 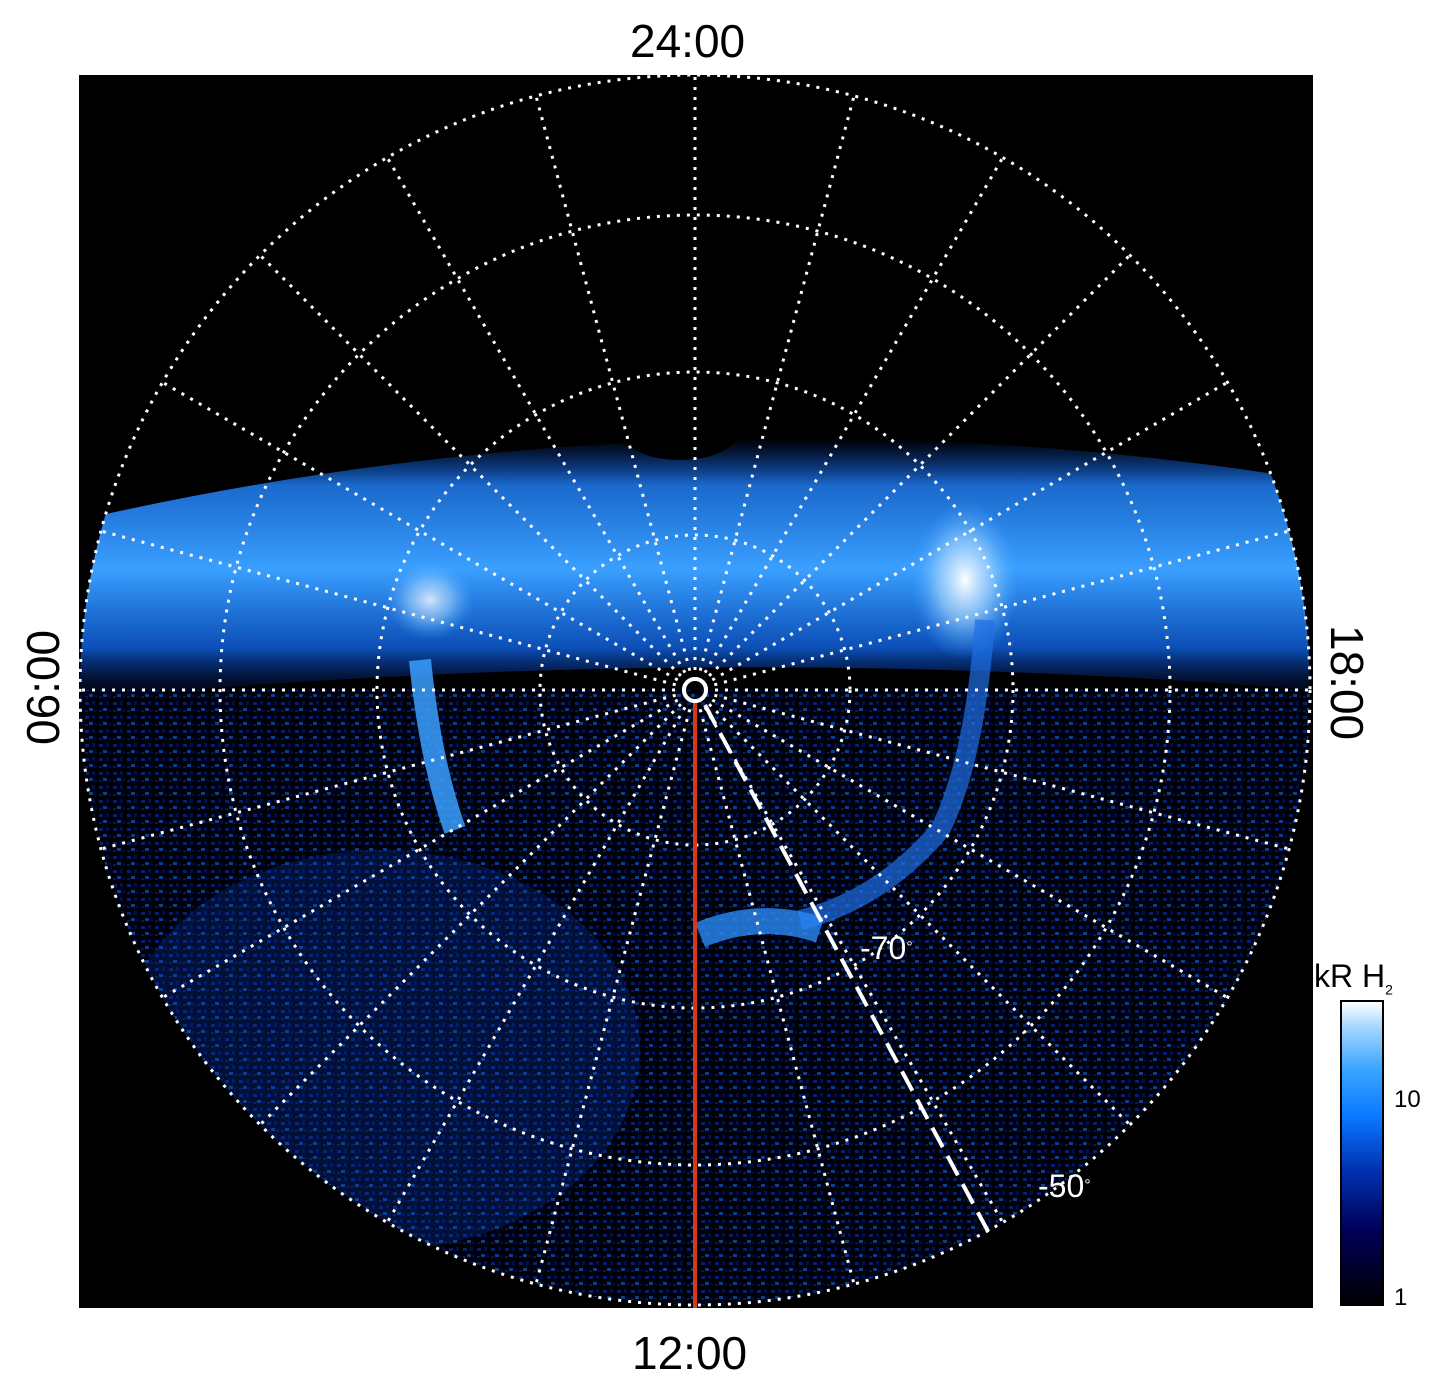 What do you see at coordinates (688, 41) in the screenshot?
I see `time-label-top: 24:00` at bounding box center [688, 41].